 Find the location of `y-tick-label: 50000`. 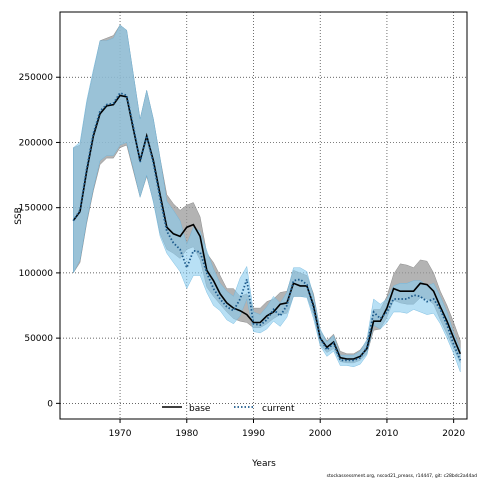

y-tick-label: 50000 is located at coordinates (38, 339).